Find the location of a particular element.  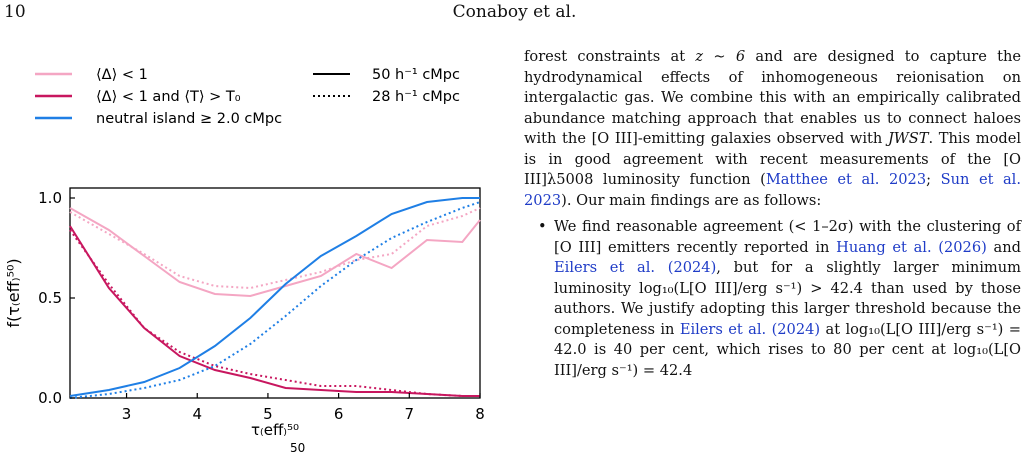

legend-label-mean-delta-temp: ⟨Δ⟩ < 1 and ⟨T⟩ > T₀ is located at coordinates (168, 97).